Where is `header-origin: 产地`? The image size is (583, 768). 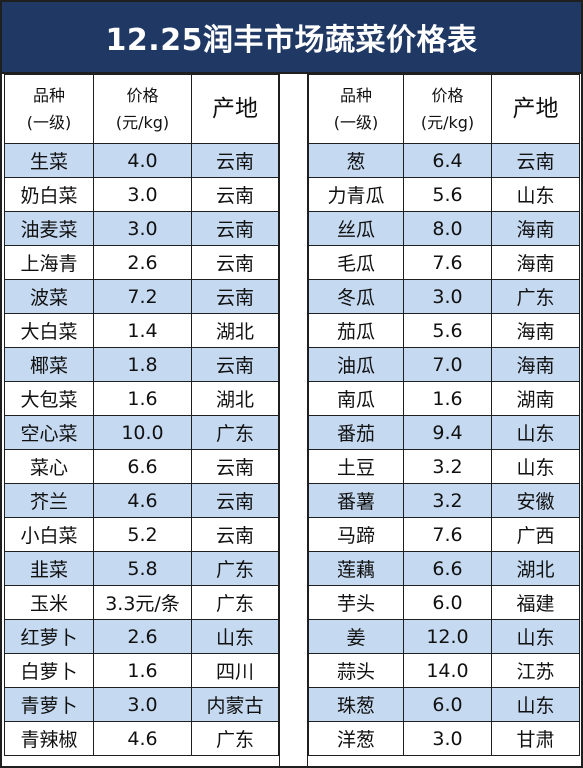 header-origin: 产地 is located at coordinates (235, 109).